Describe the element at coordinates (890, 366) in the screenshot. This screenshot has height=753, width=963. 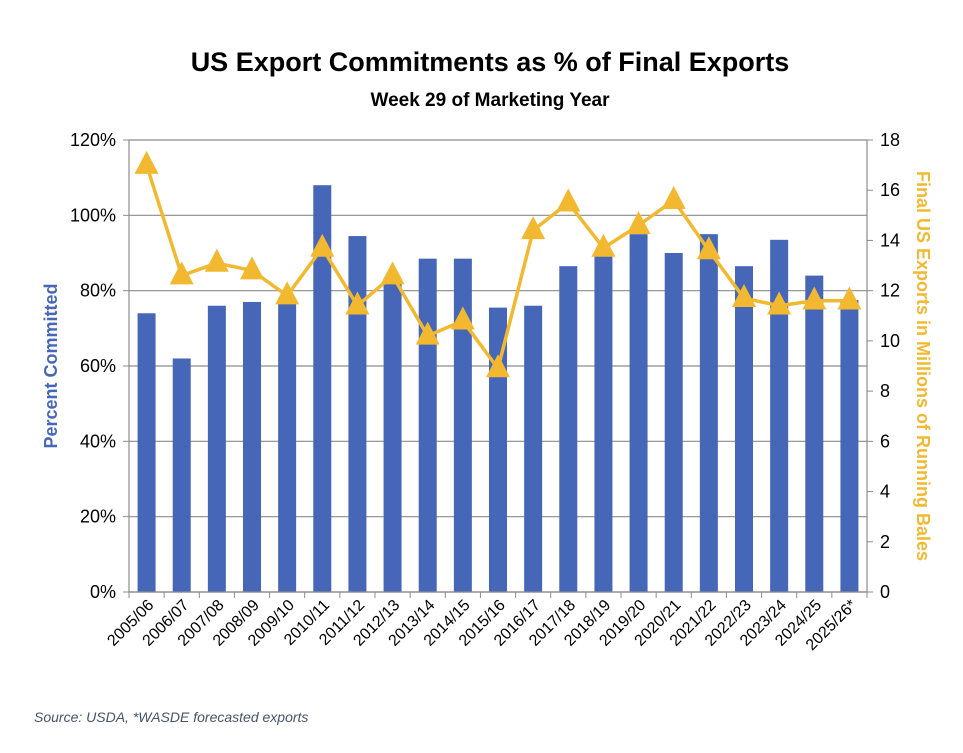
I see `right-y-tick-labels: 0 2 4 6 8 10 12 14 16 18` at that location.